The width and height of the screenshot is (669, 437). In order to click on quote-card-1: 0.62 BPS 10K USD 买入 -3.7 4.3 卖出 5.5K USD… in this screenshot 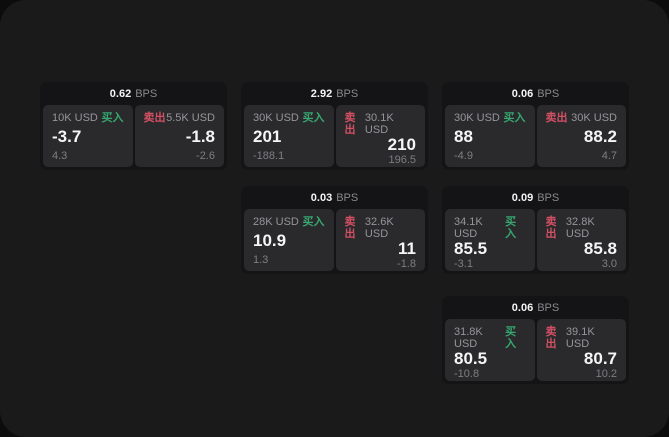, I will do `click(133, 126)`.